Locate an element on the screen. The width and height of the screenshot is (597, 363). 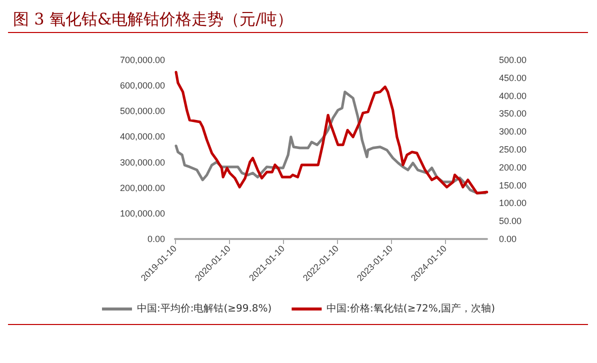
y2-tick-label: 300.00 is located at coordinates (513, 131).